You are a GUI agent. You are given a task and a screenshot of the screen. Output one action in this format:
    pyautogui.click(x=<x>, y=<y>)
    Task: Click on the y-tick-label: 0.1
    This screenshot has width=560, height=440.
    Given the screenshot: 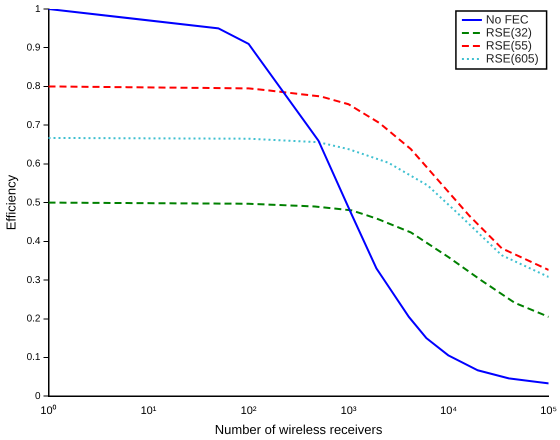 What is the action you would take?
    pyautogui.click(x=33, y=358)
    